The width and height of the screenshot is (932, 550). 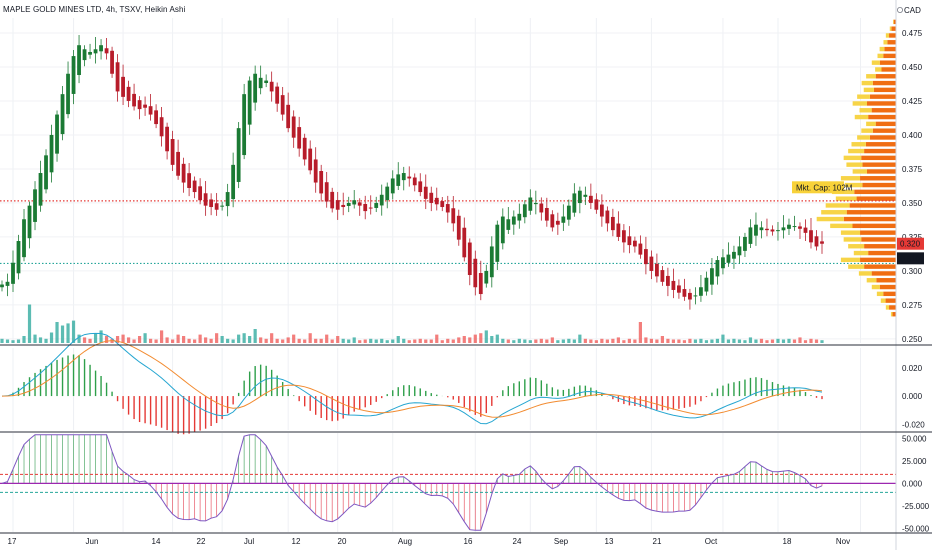 I want to click on currency-icon, so click(x=900, y=10).